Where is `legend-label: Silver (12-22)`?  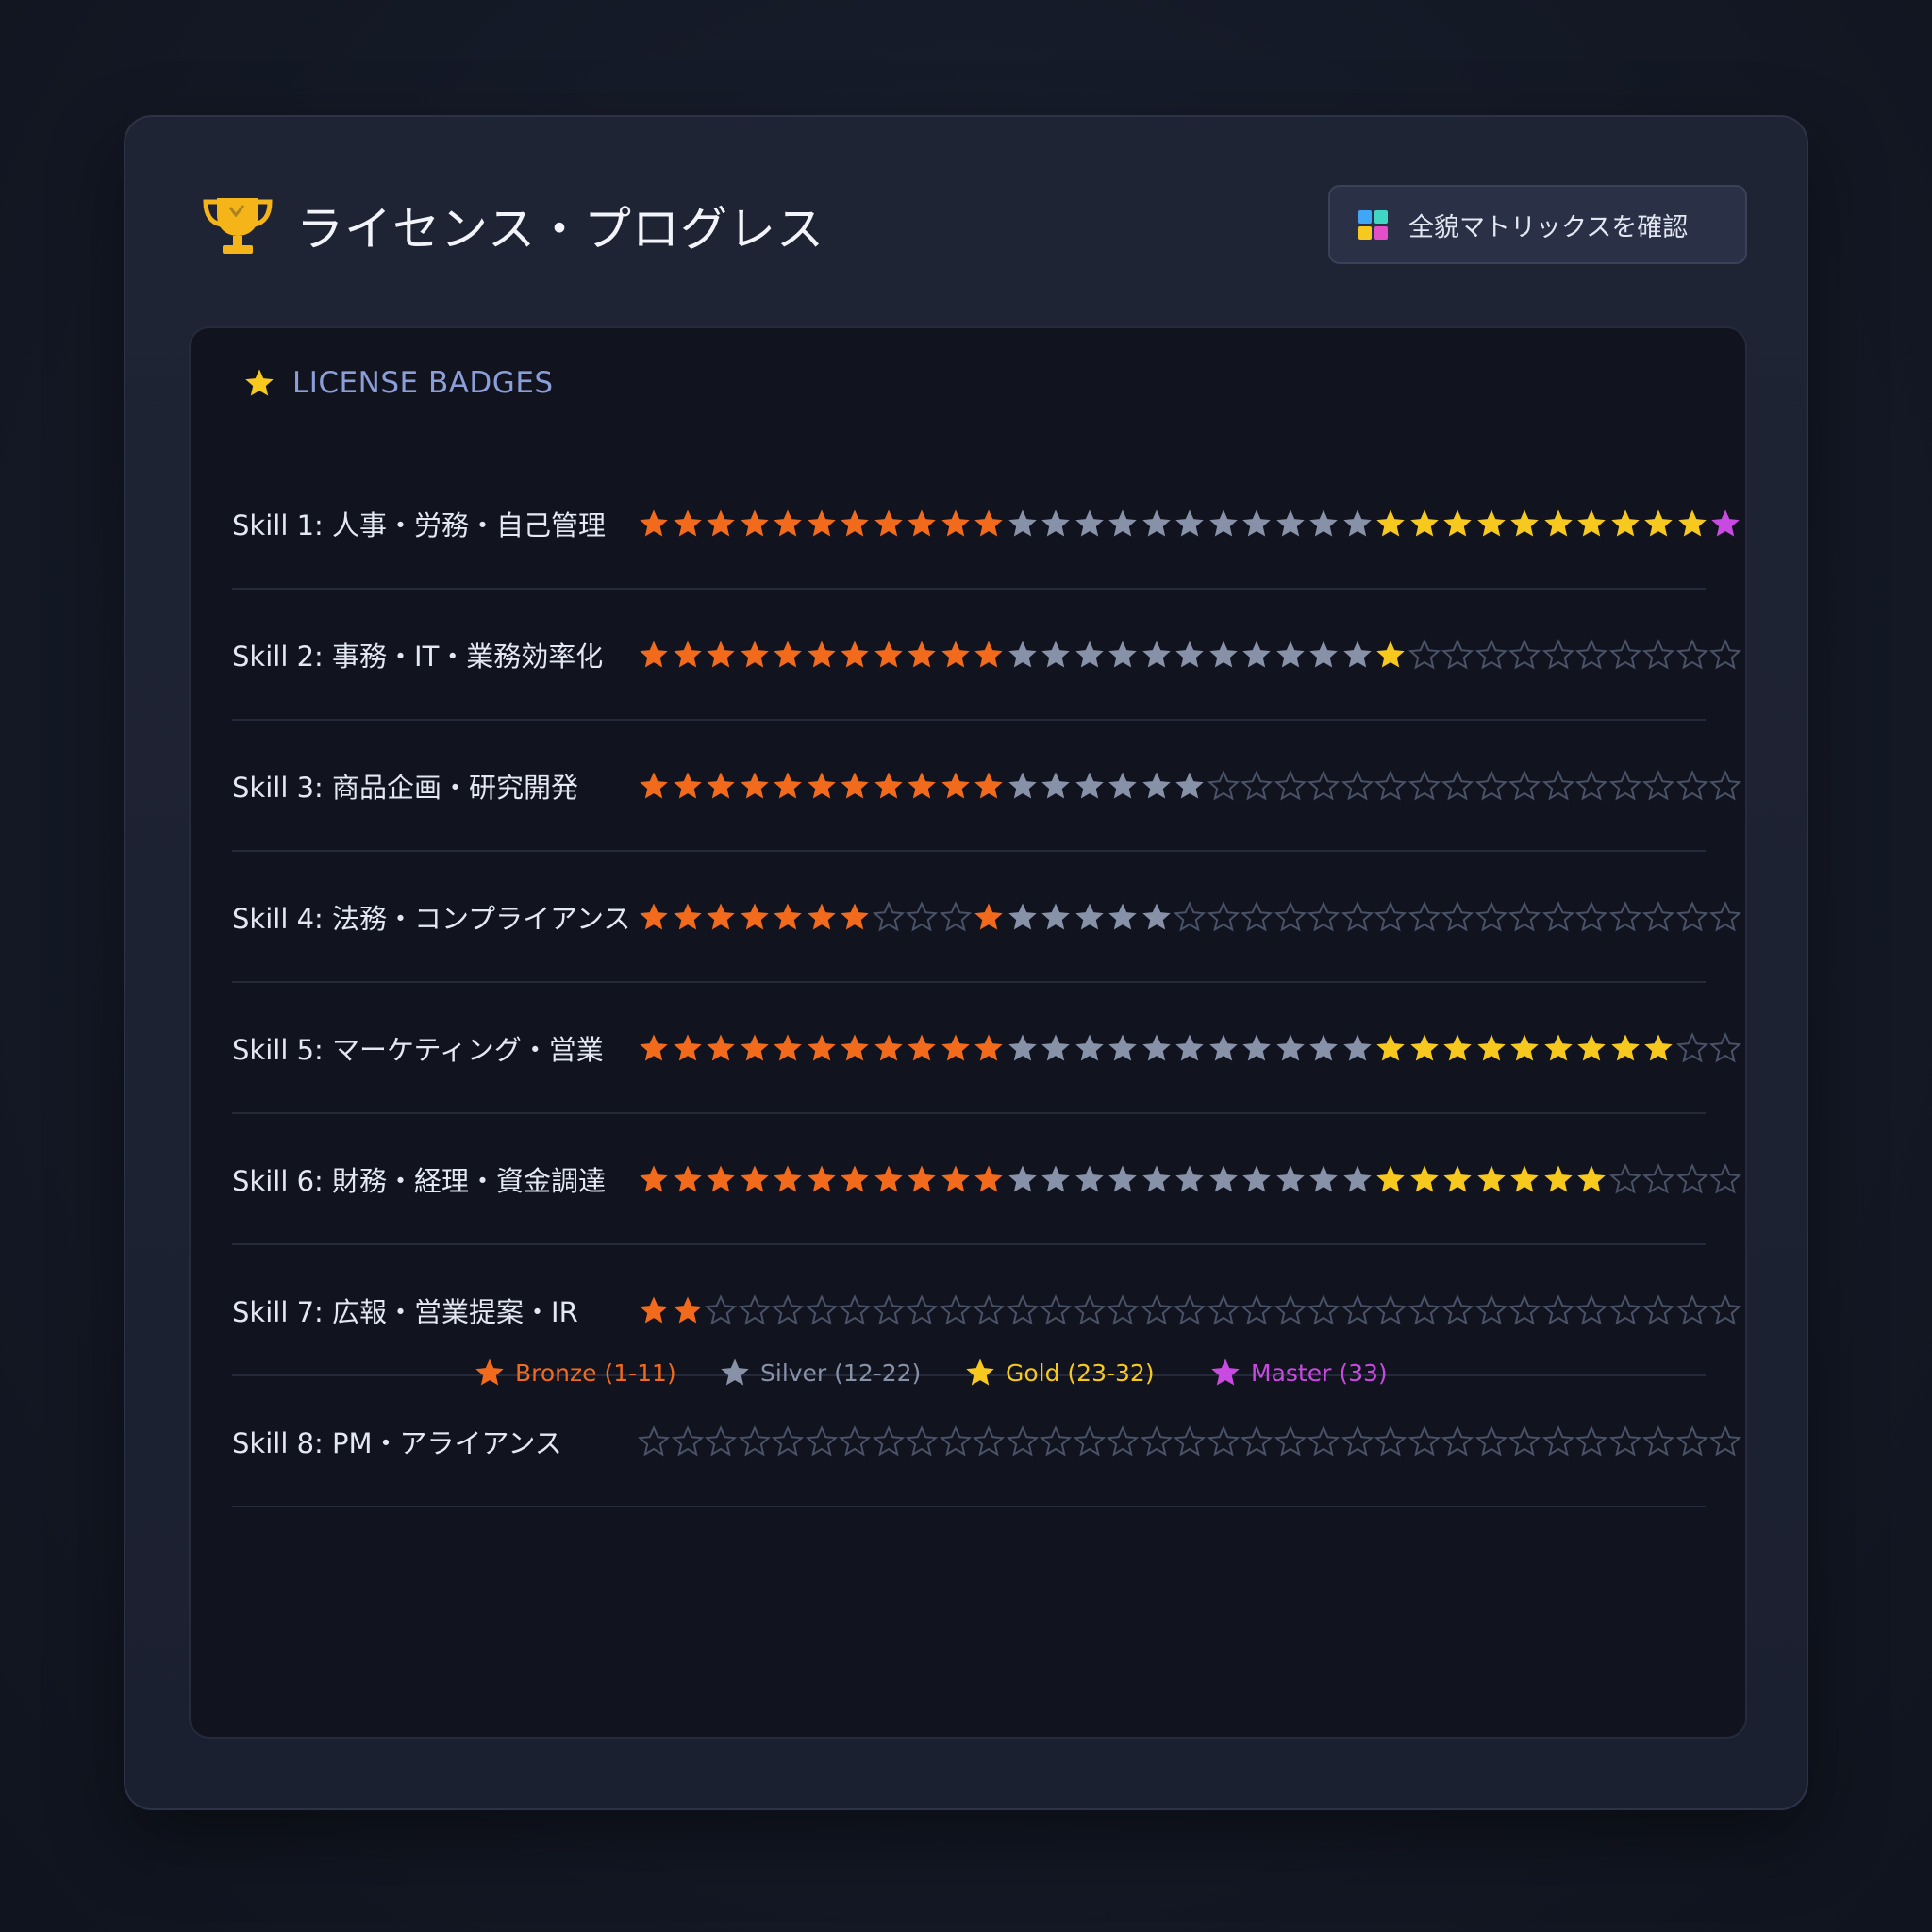
legend-label: Silver (12-22) is located at coordinates (841, 1373).